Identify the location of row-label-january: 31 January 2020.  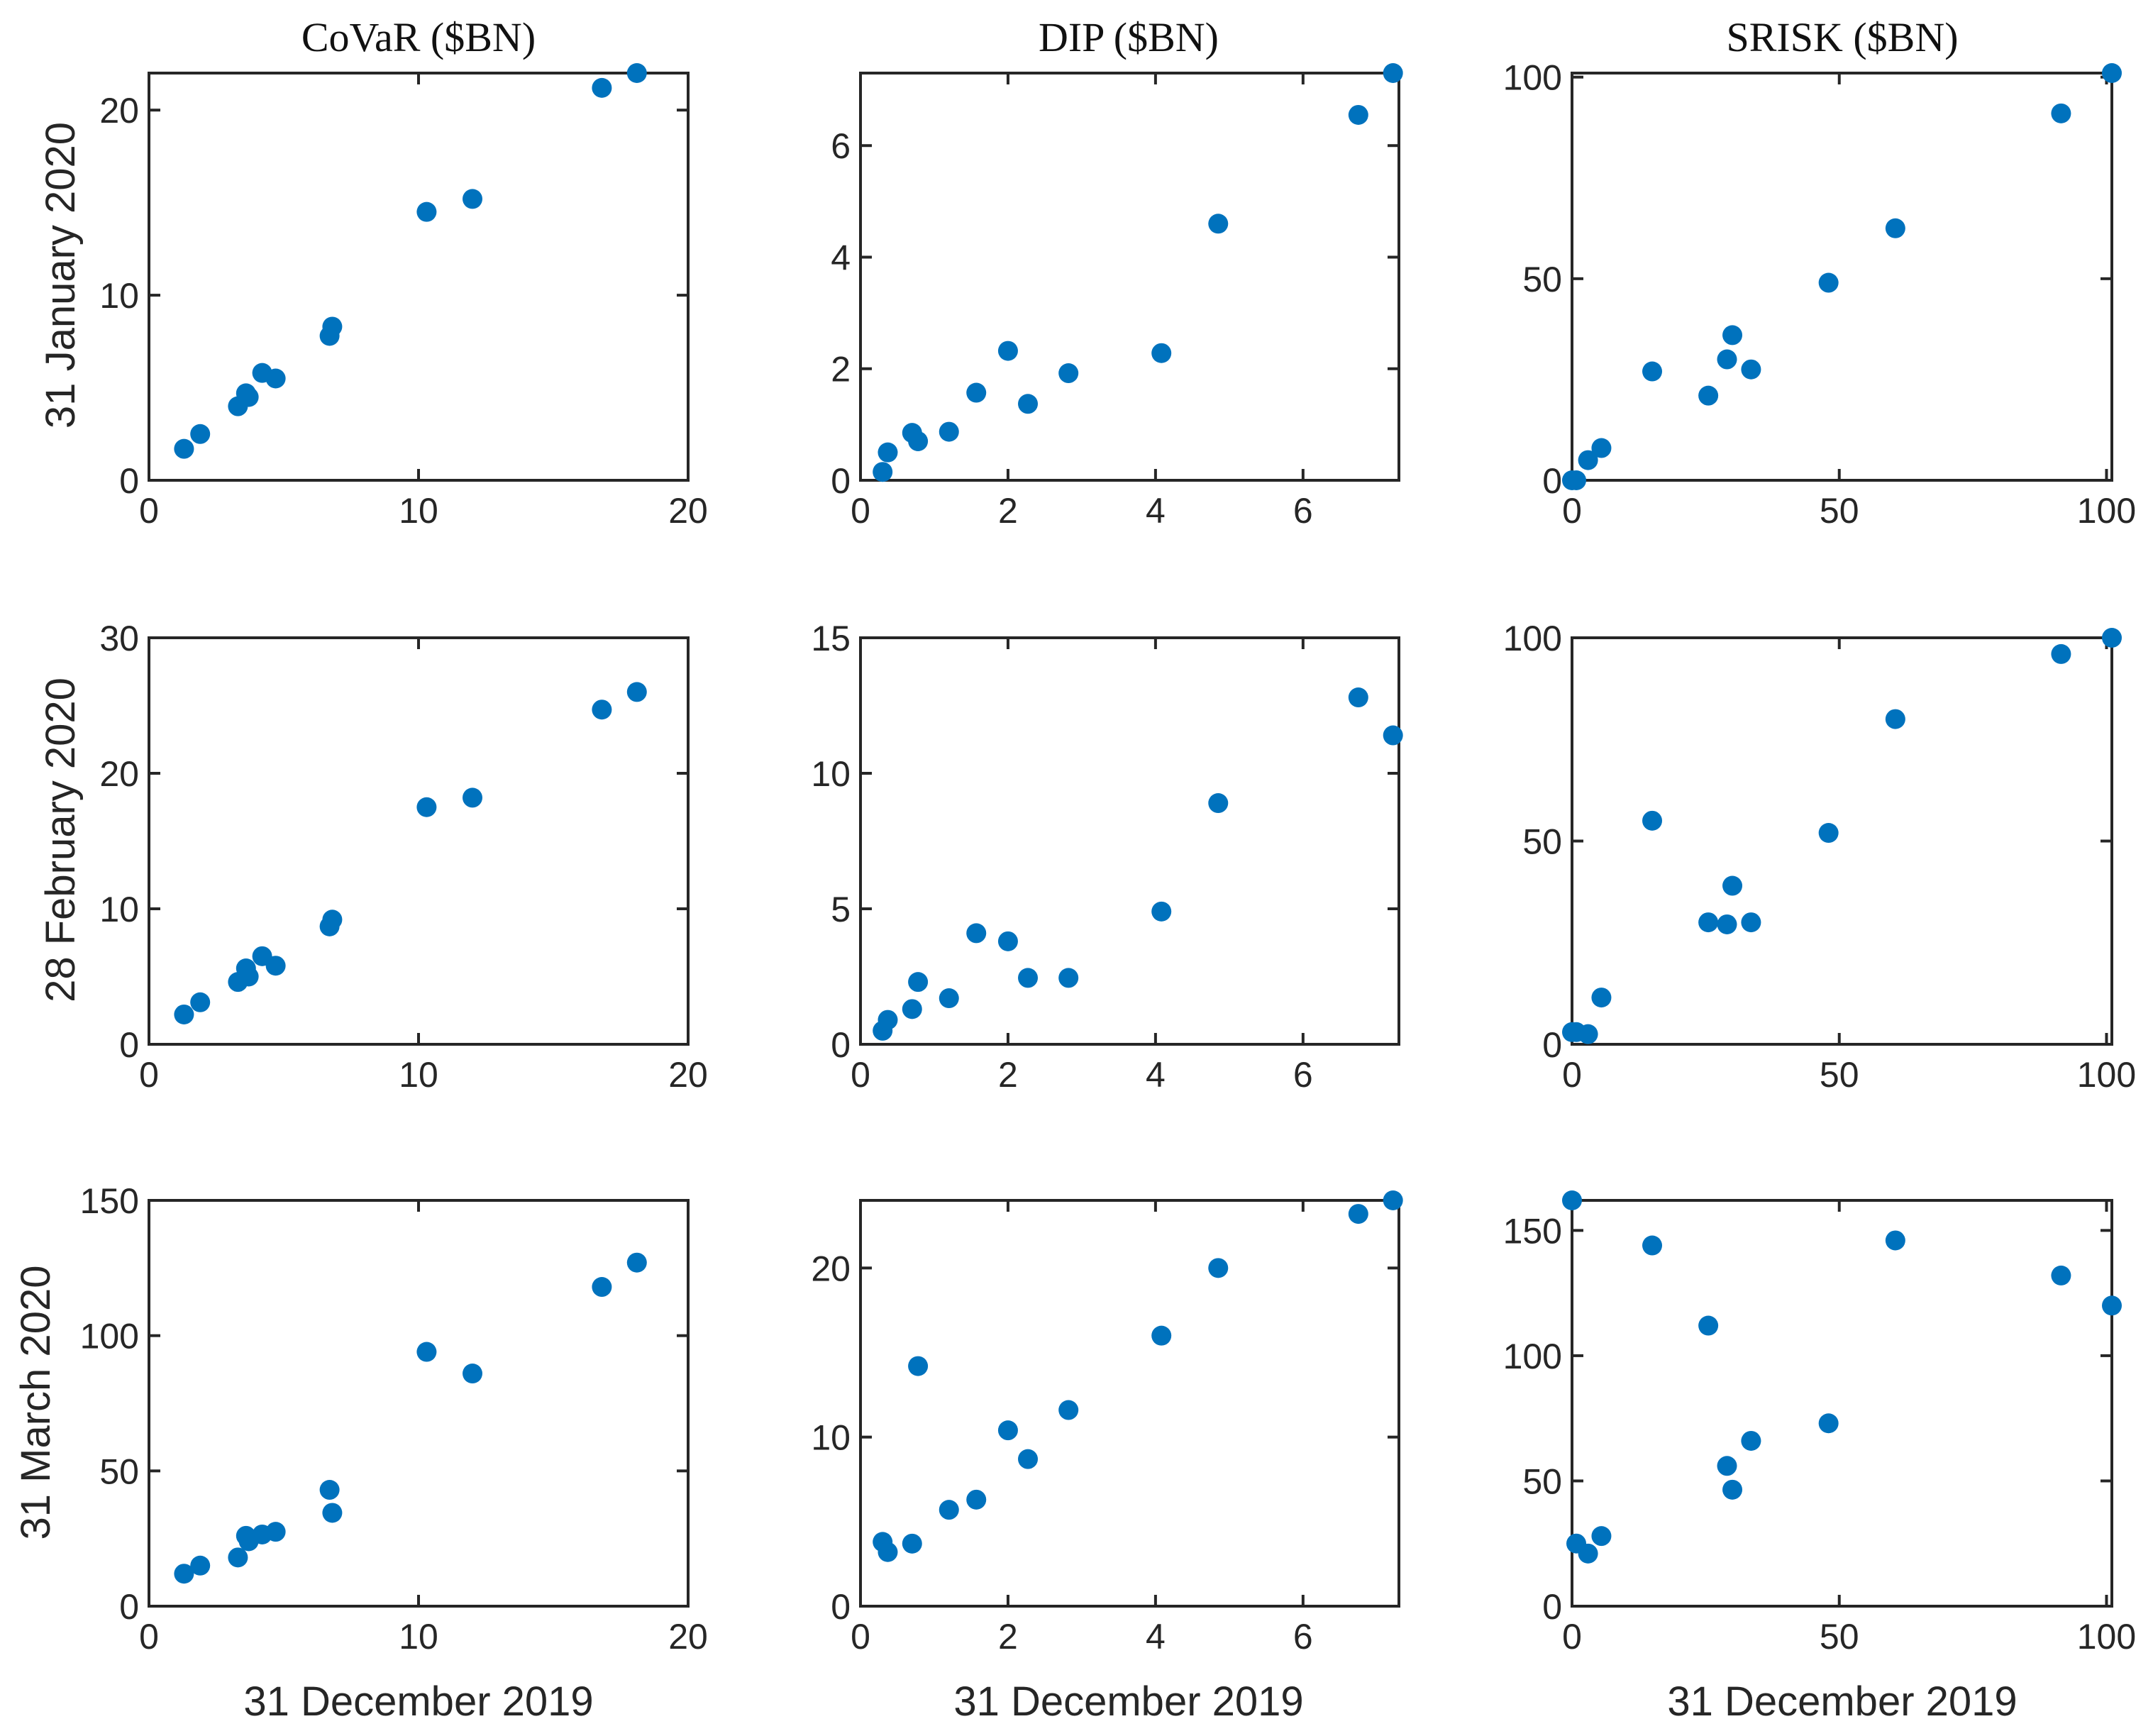
(61, 275).